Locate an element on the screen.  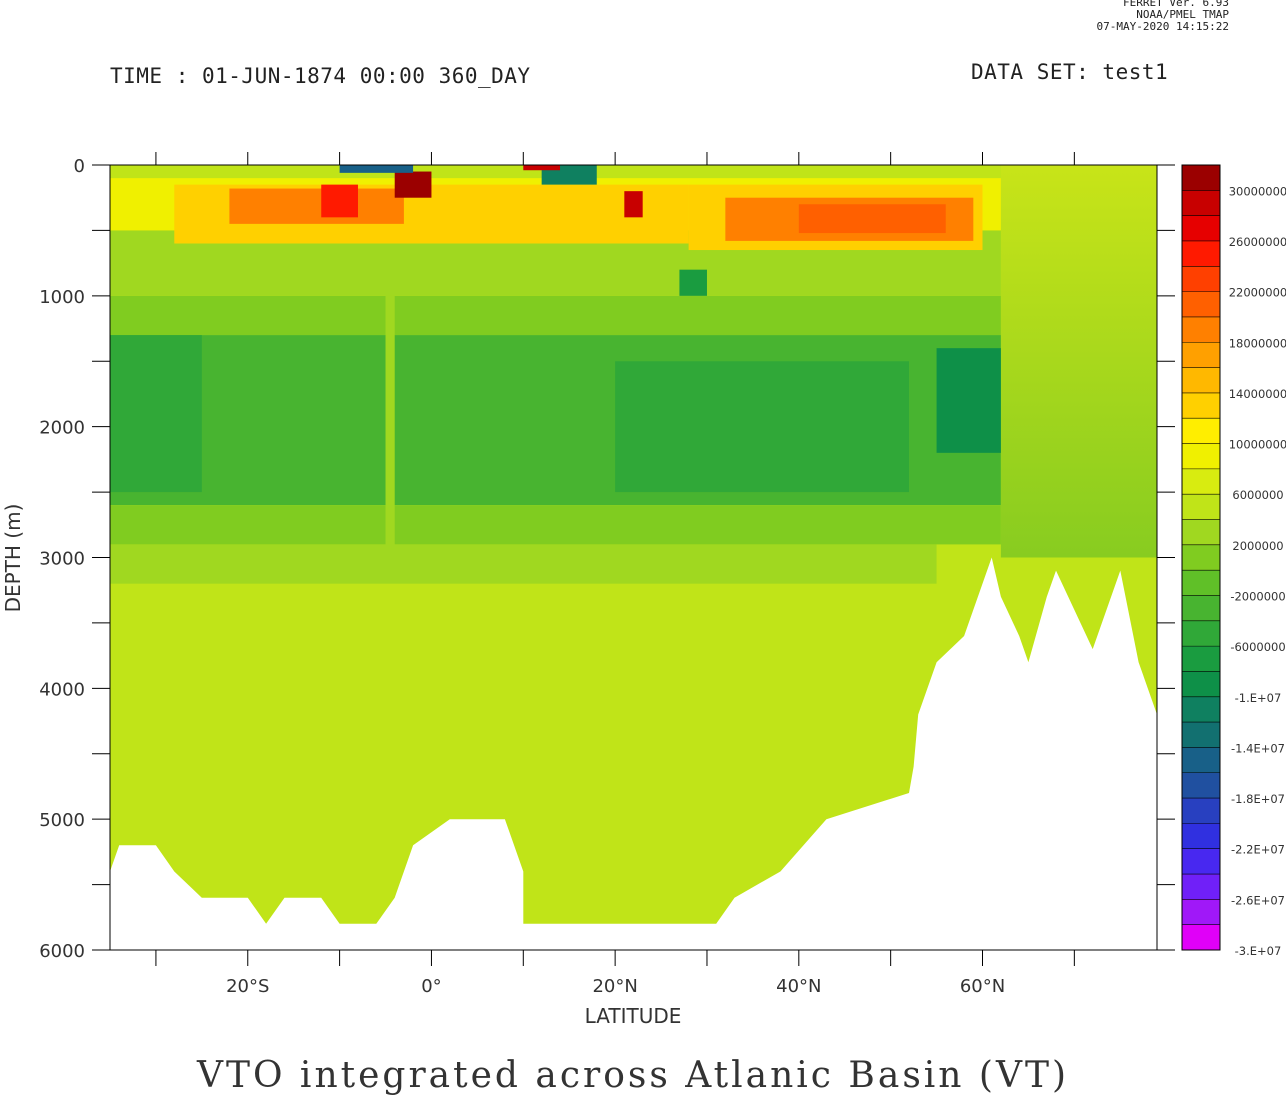
chart-title: VTO integrated across Atlanic Basin (VT) is located at coordinates (632, 1075).